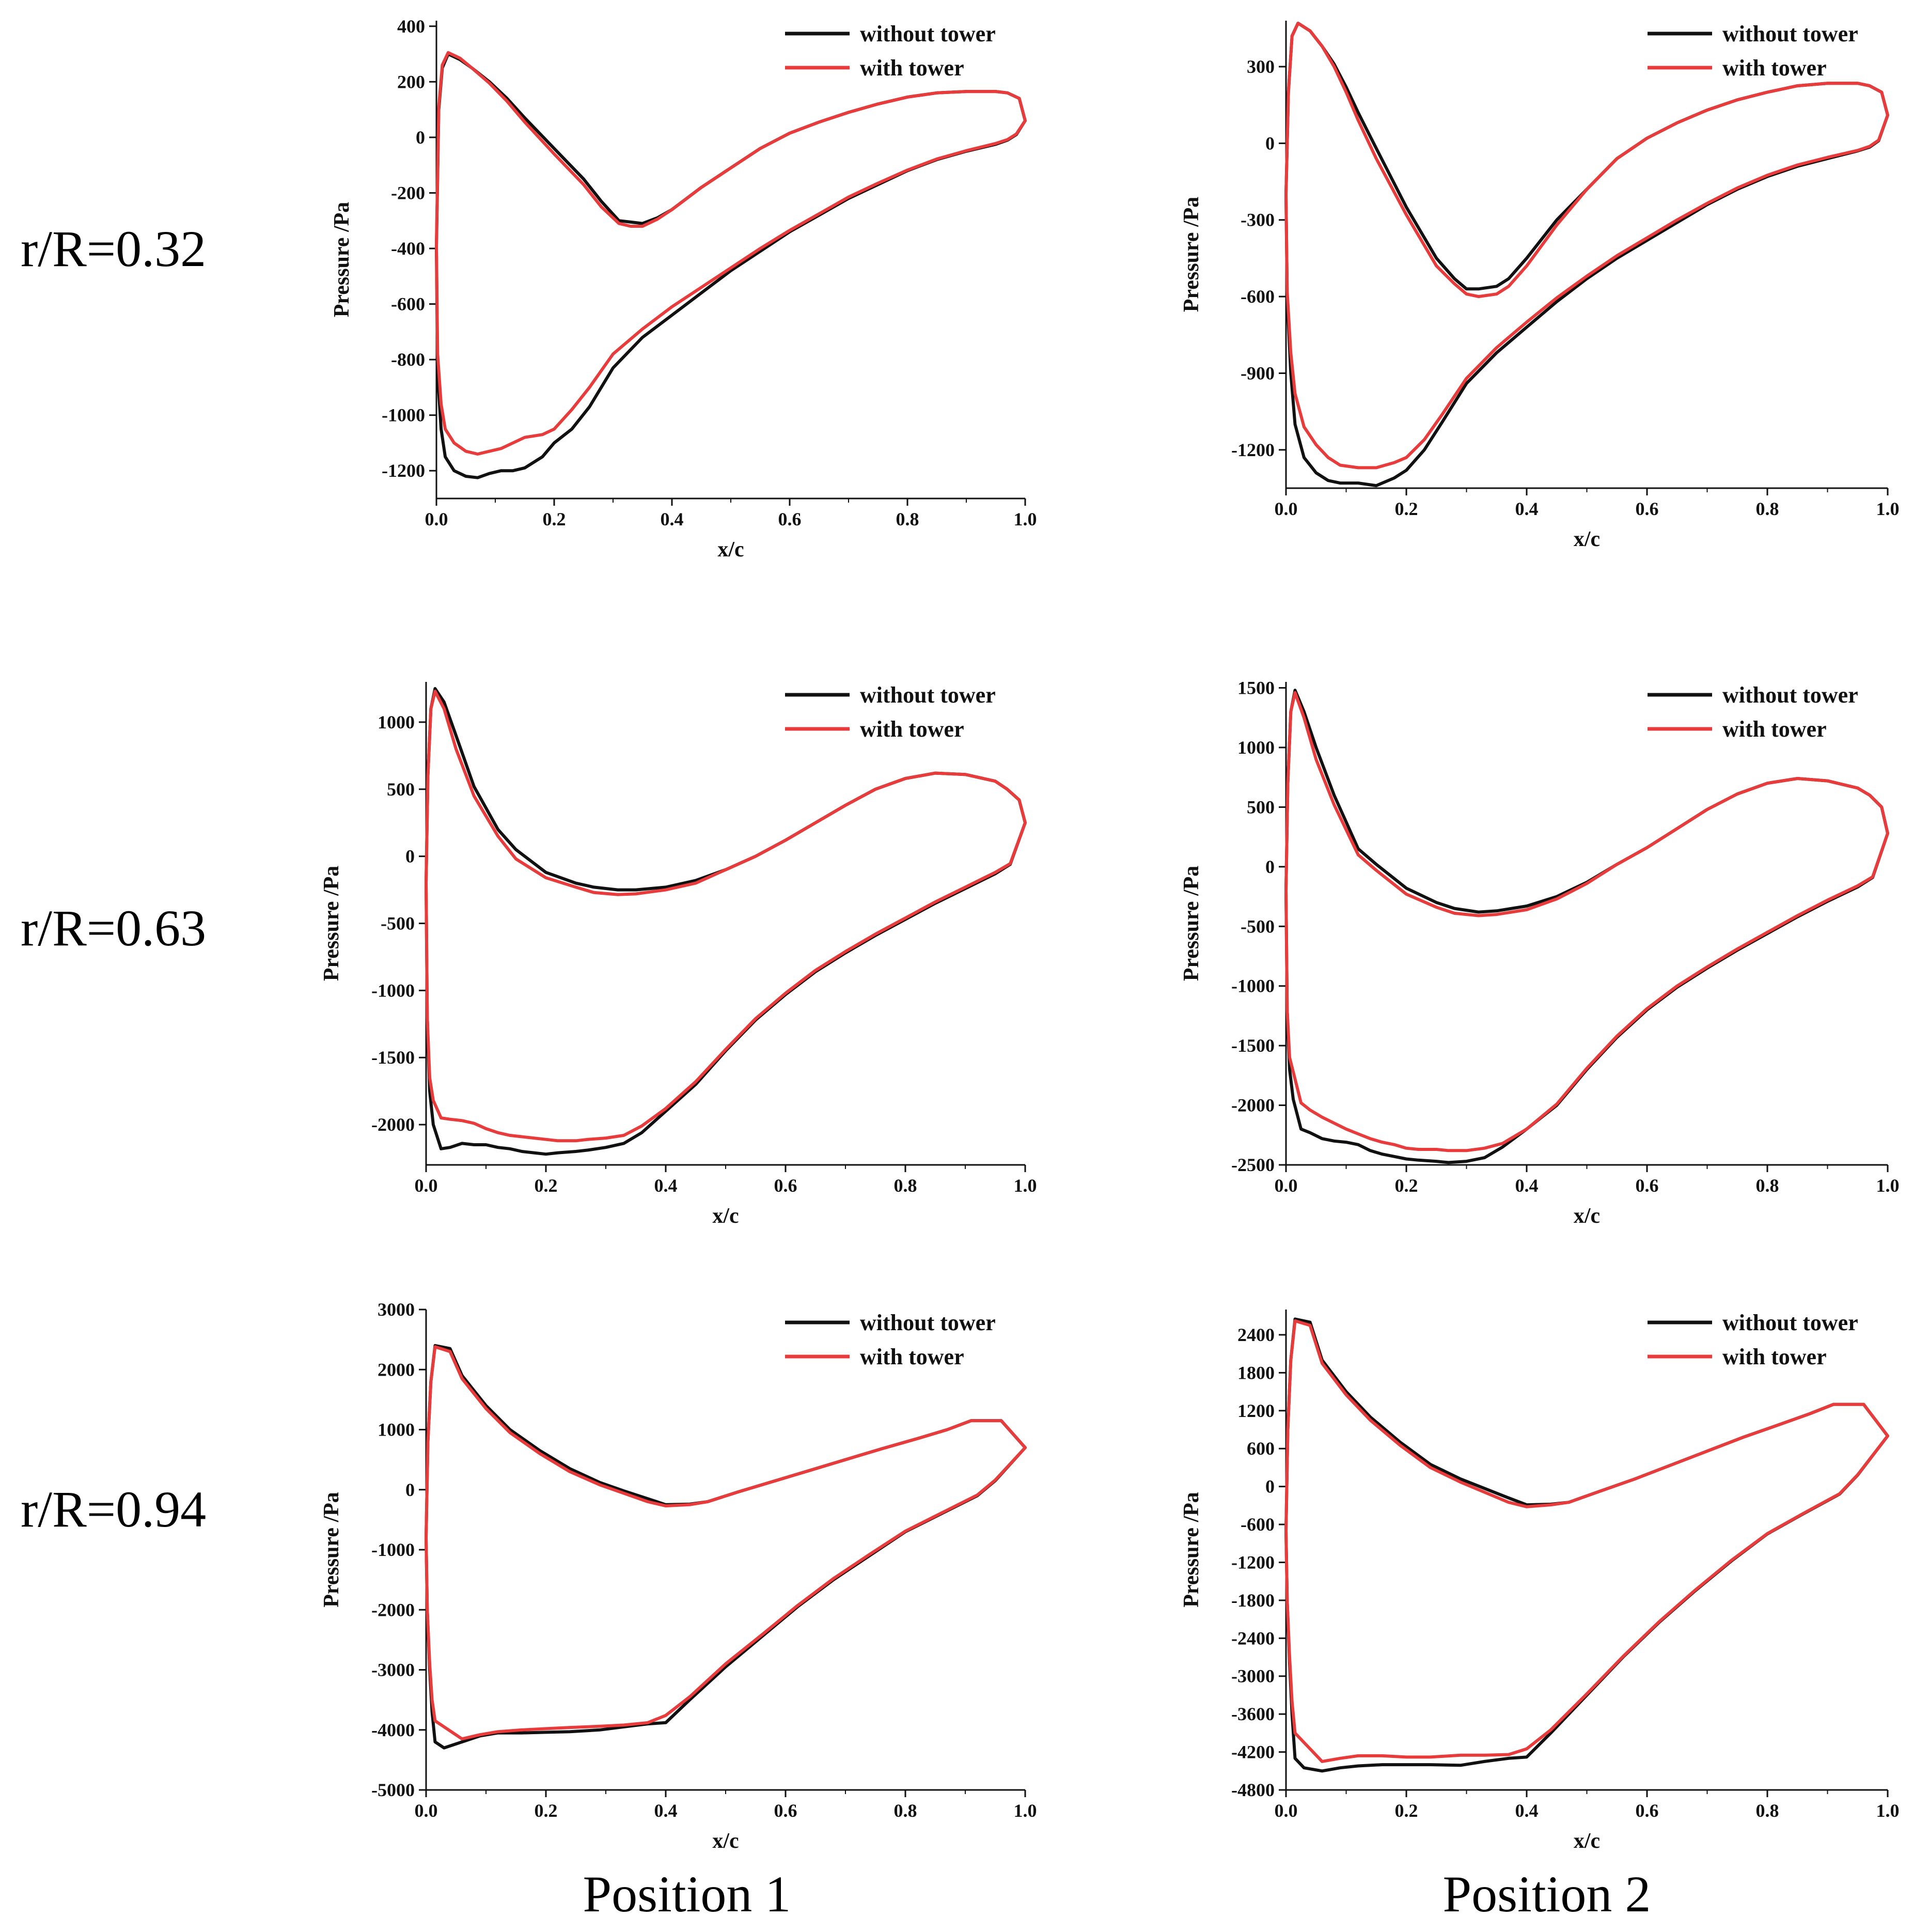  I want to click on y-tick-label: -4800, so click(1253, 1790).